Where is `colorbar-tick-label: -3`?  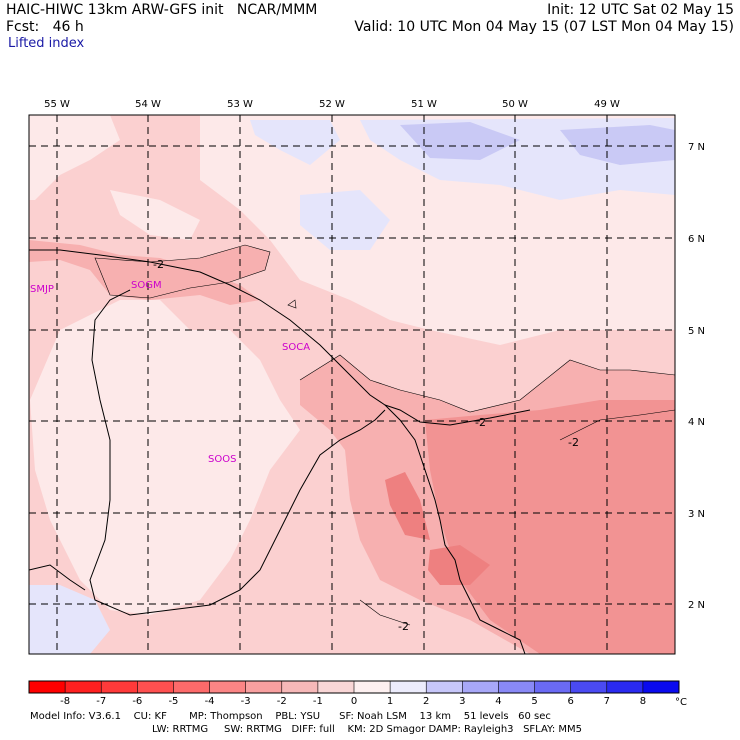 colorbar-tick-label: -3 is located at coordinates (246, 701).